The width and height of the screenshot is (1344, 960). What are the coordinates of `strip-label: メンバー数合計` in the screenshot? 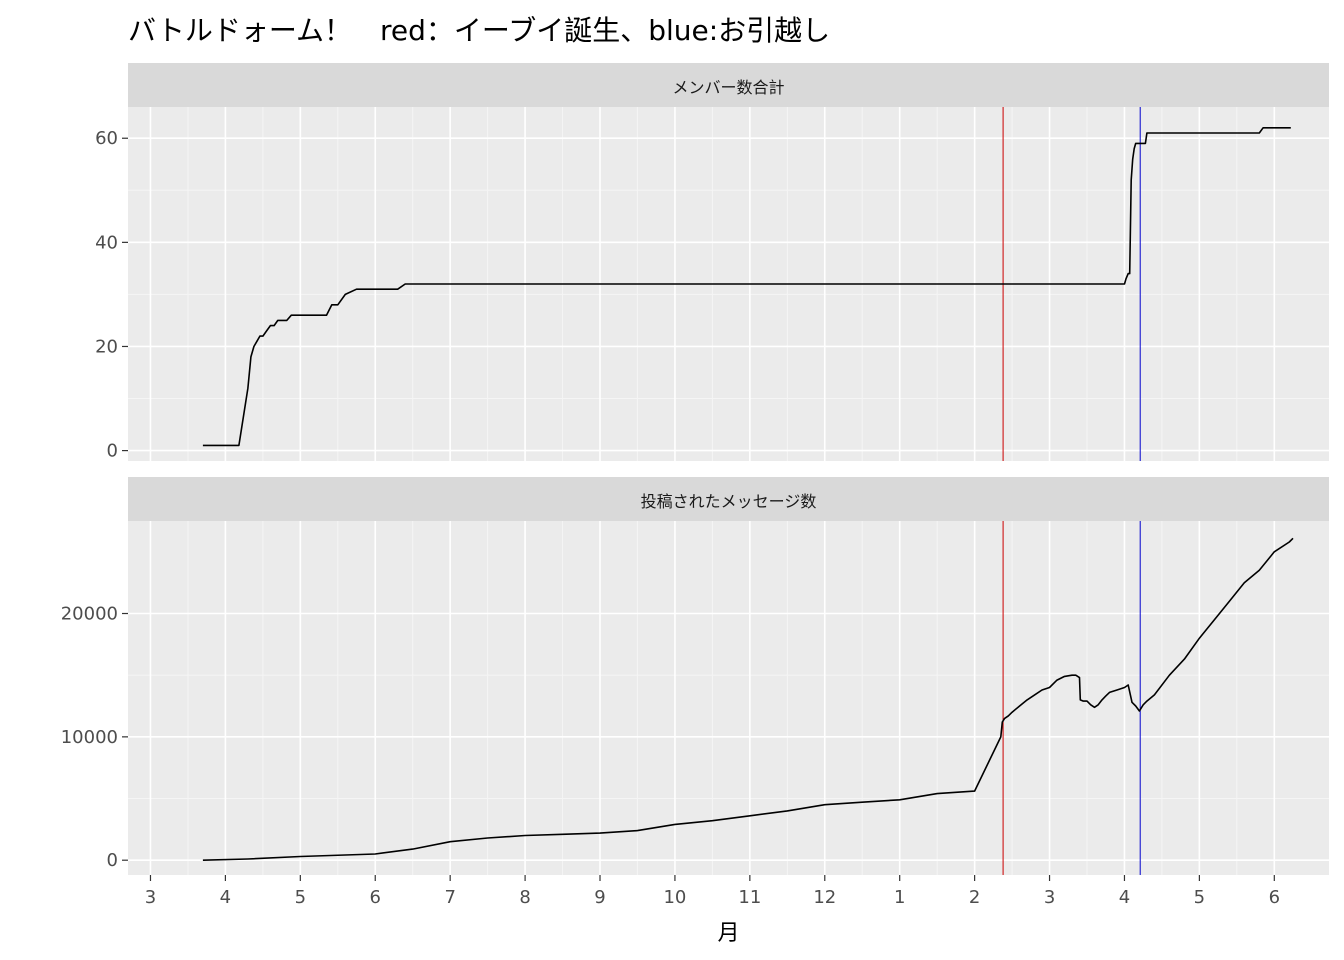 It's located at (728, 87).